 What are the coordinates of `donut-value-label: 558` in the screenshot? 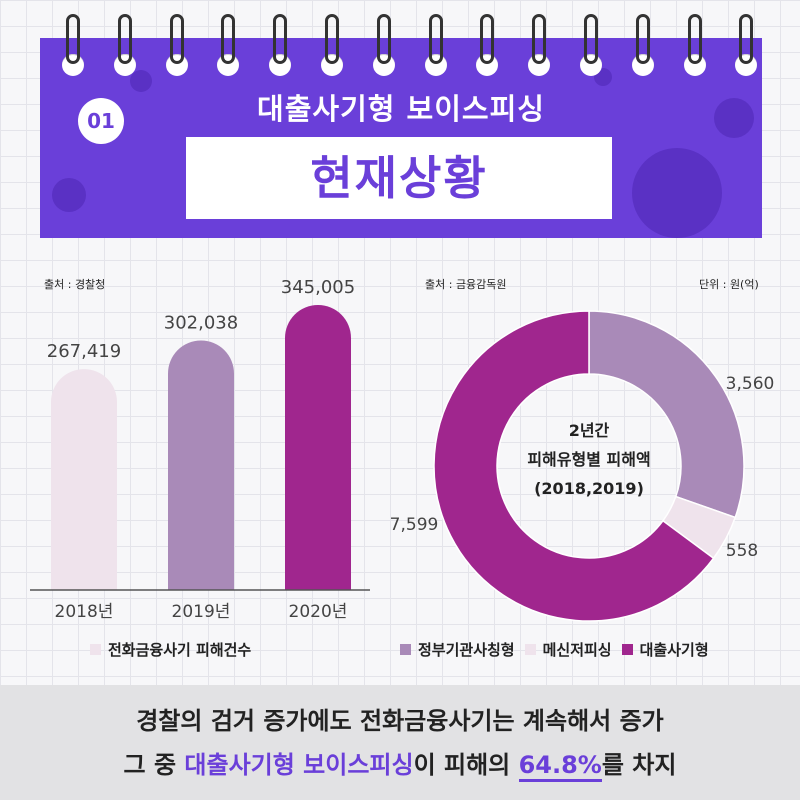 It's located at (742, 551).